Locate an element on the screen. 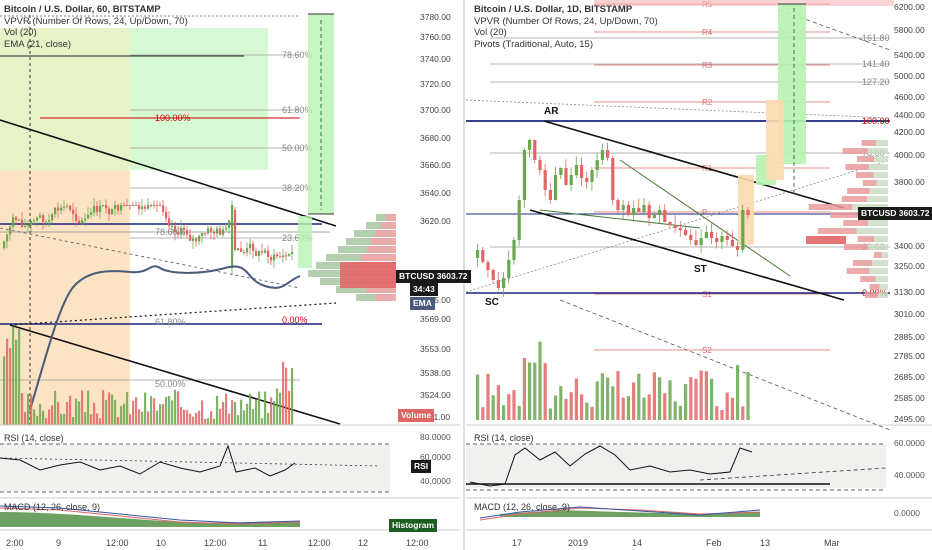 Image resolution: width=932 pixels, height=550 pixels. left-price-tick: 3700.00 is located at coordinates (435, 110).